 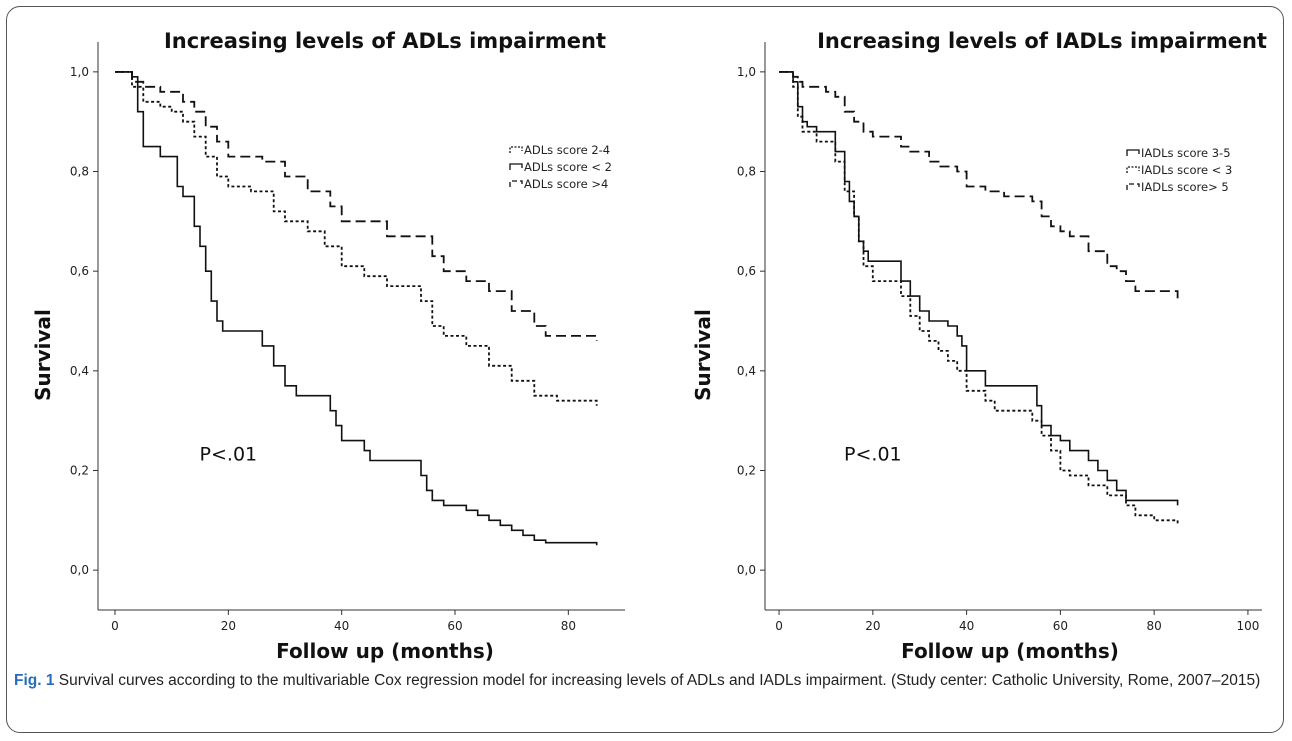 What do you see at coordinates (385, 41) in the screenshot?
I see `chart-title: Increasing levels of ADLs impairment` at bounding box center [385, 41].